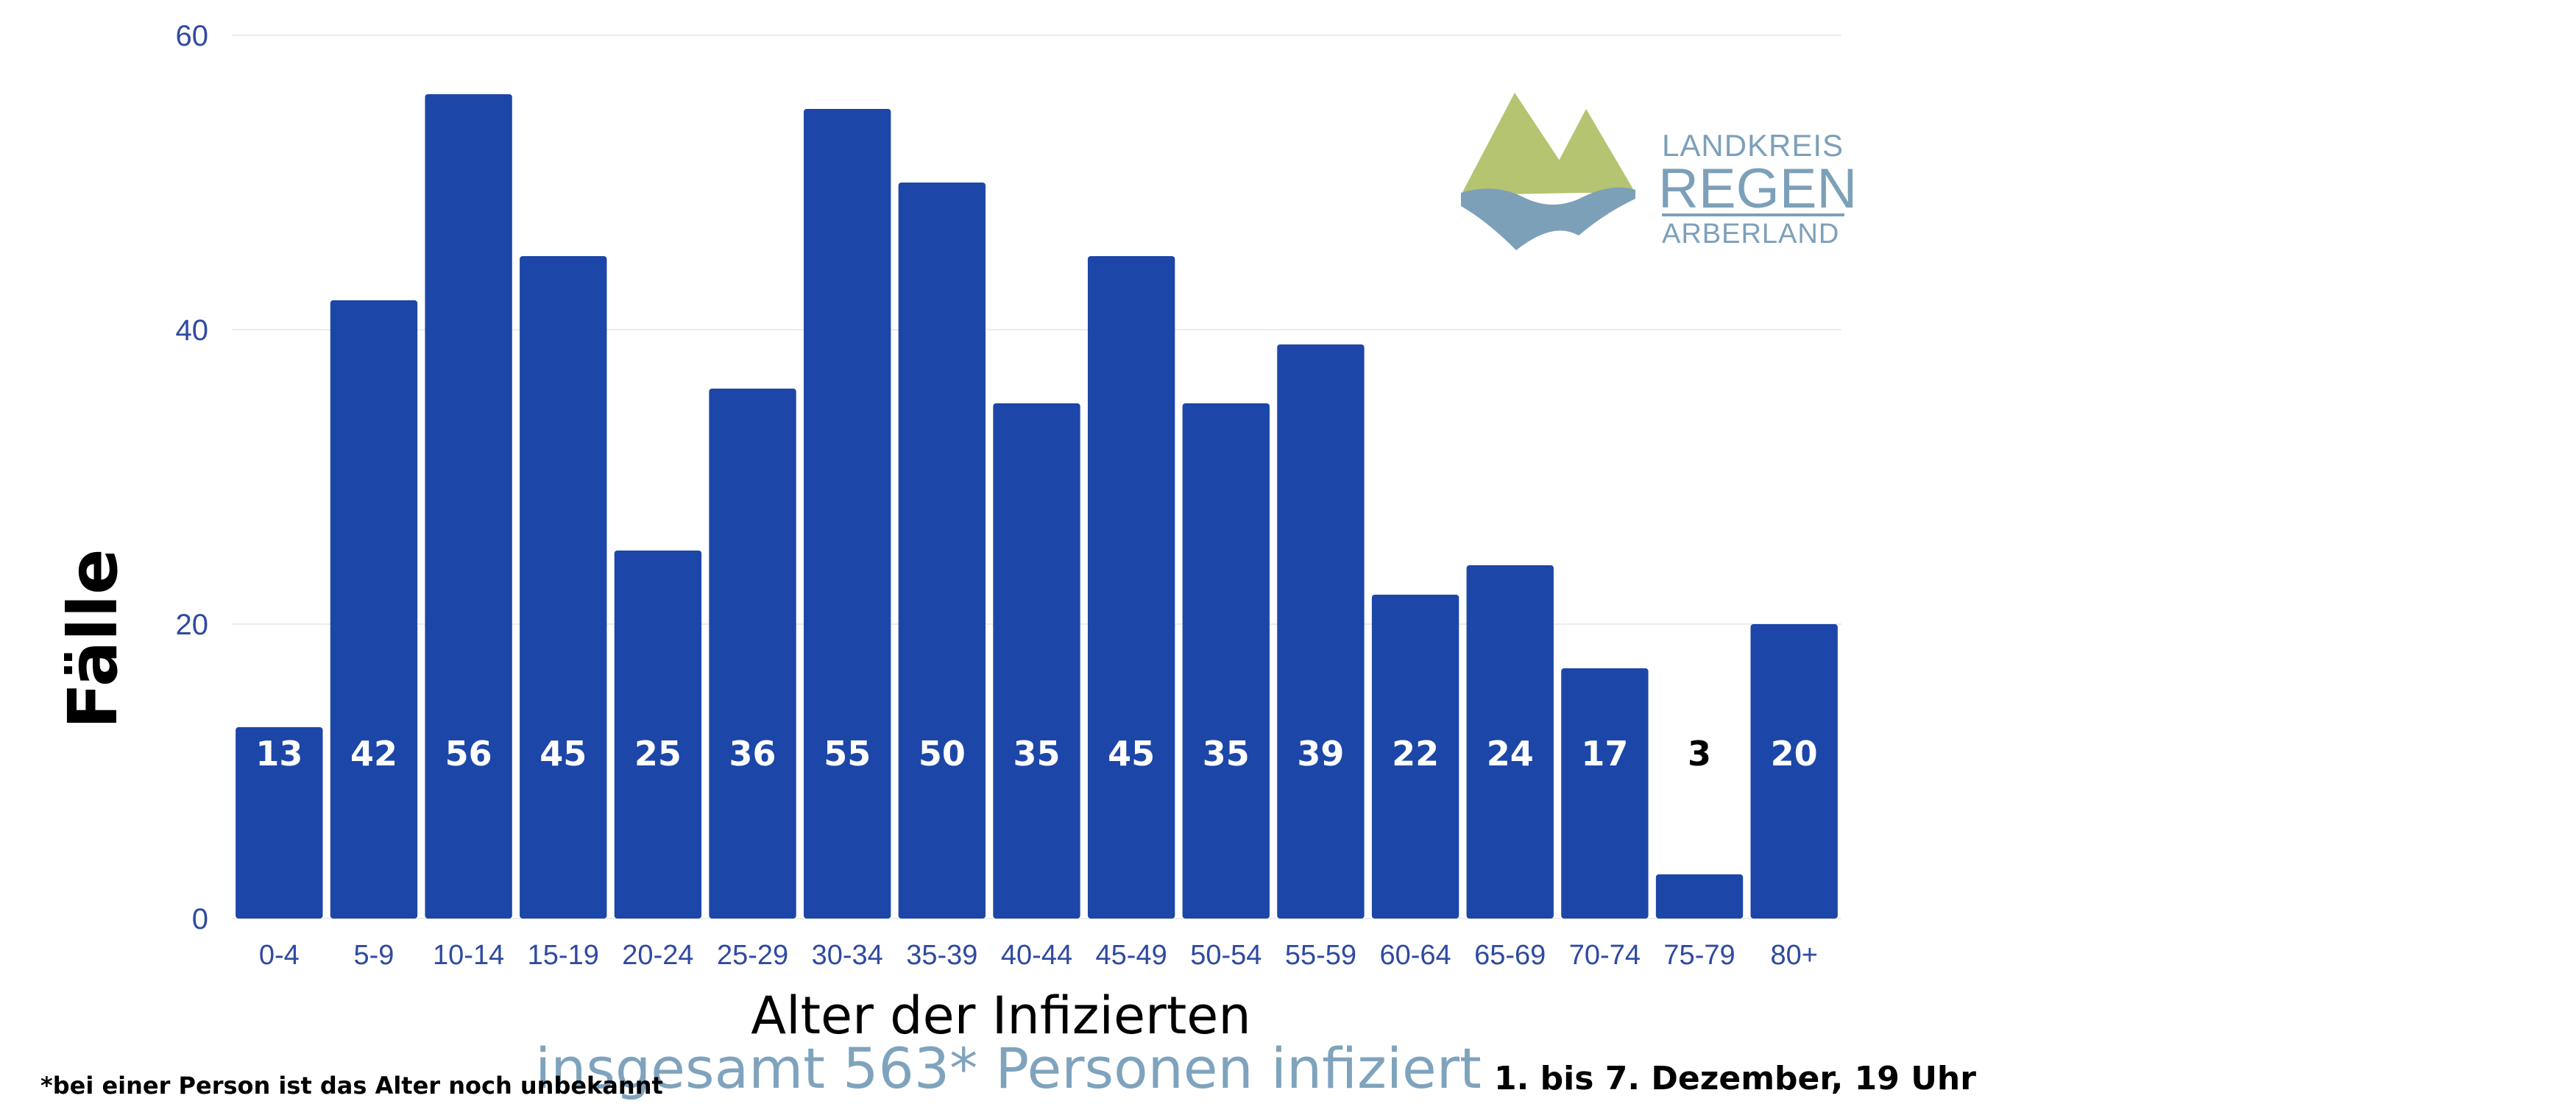  I want to click on mountain-right-icon, so click(1588, 151).